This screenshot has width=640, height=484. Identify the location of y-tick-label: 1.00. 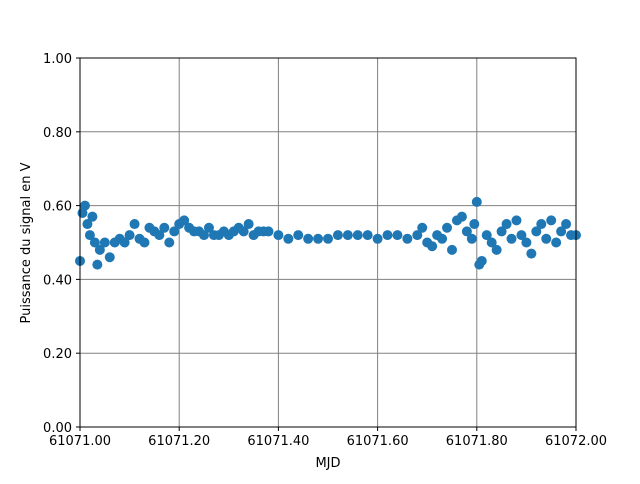
(57, 59).